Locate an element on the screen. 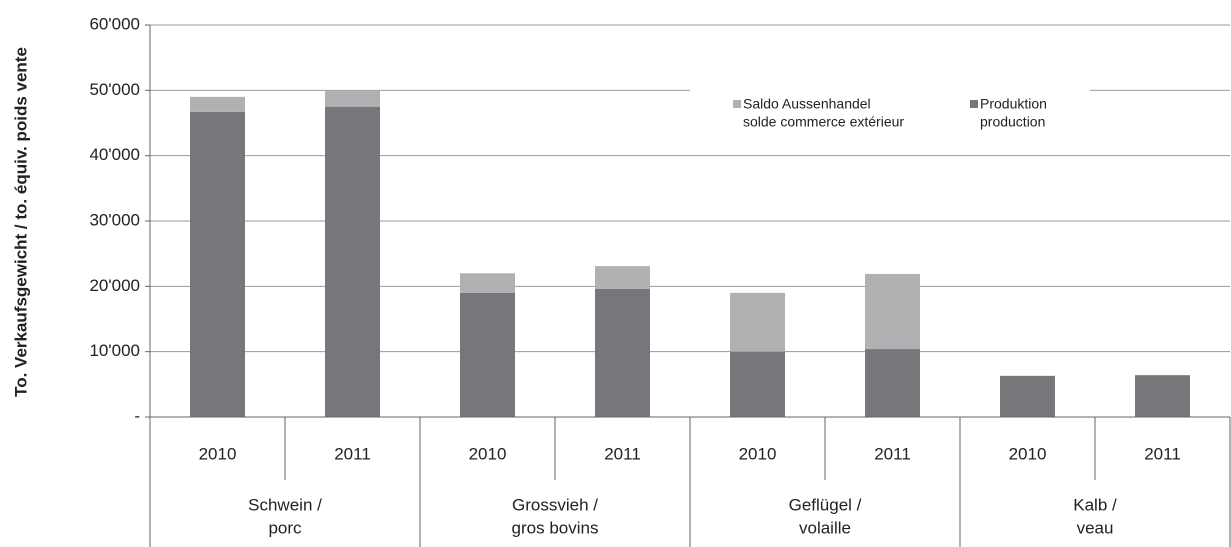  legend-background is located at coordinates (890, 109).